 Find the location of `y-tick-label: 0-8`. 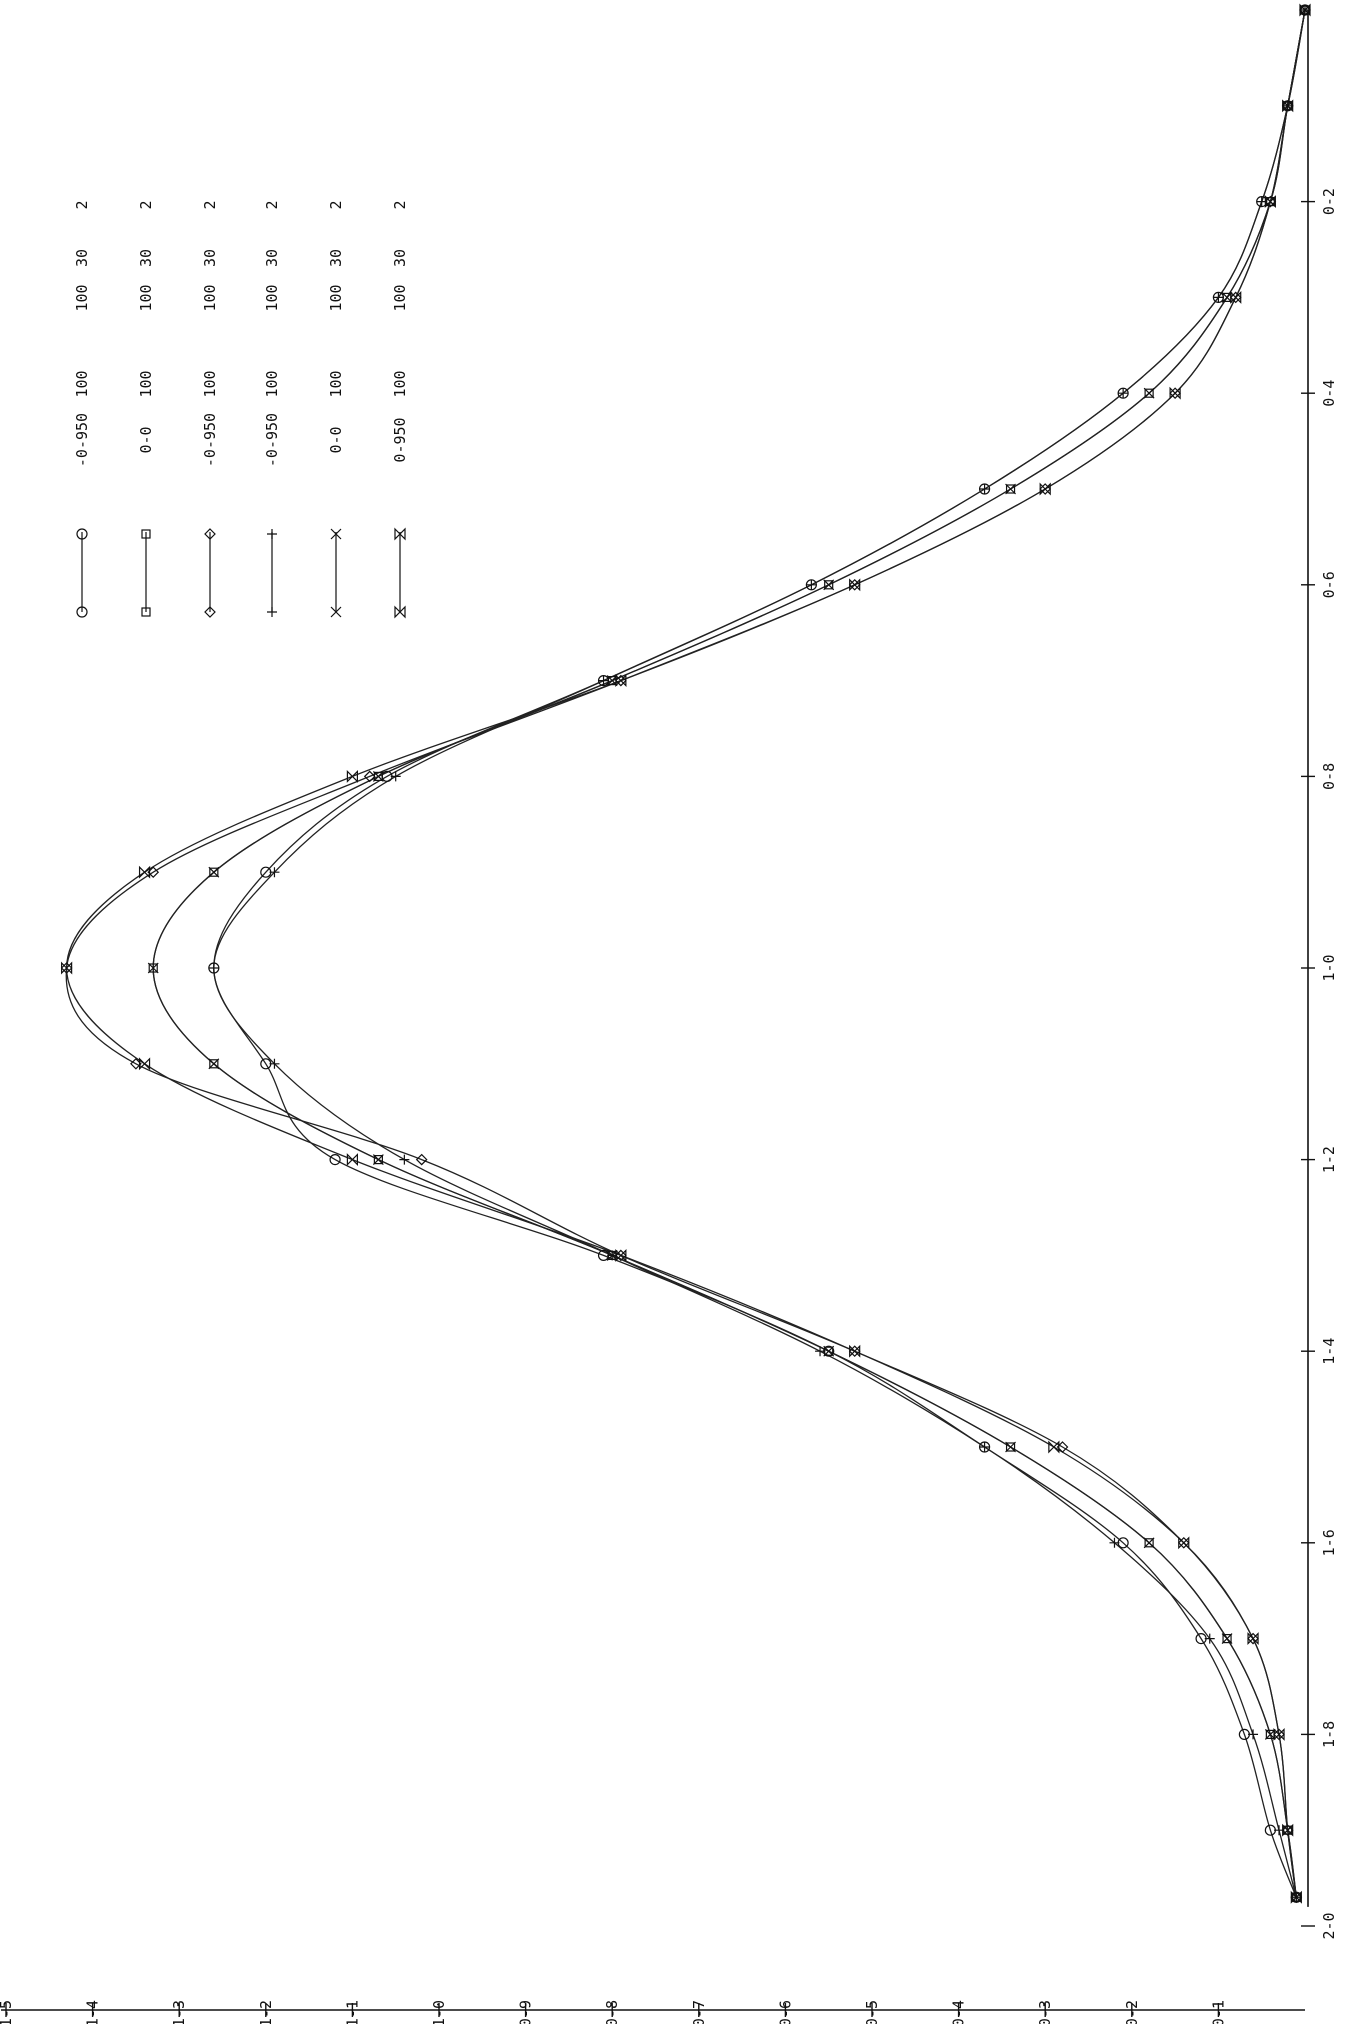

y-tick-label: 0-8 is located at coordinates (612, 2012).